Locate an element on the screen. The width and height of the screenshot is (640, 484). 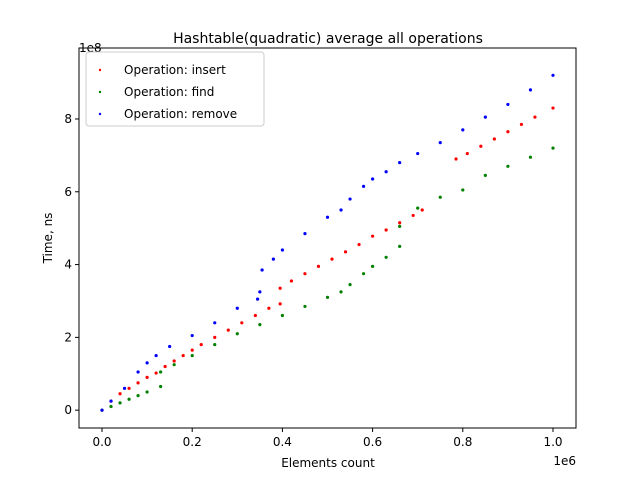
y-tick-label: 0 is located at coordinates (68, 410).